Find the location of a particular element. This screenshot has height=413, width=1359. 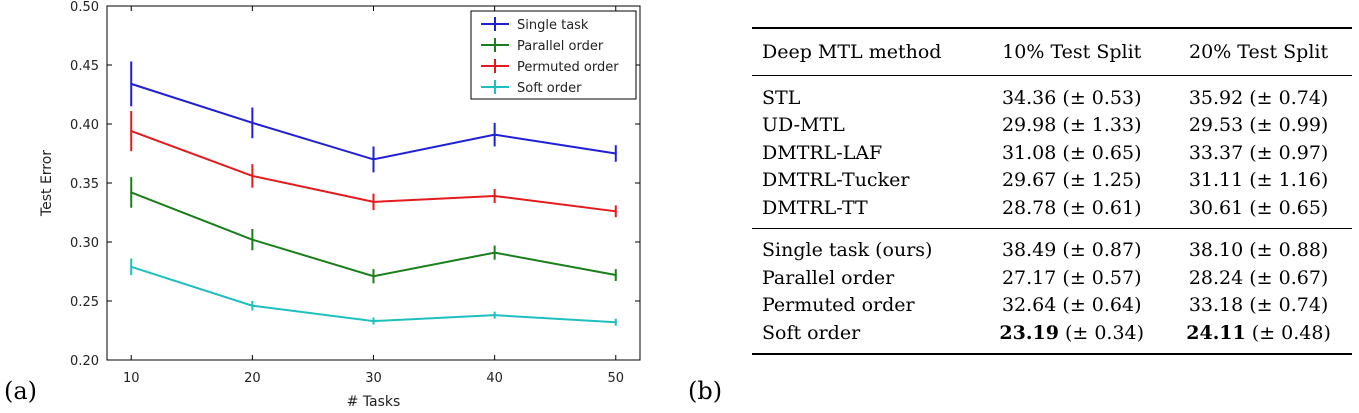

split10-cell: 38.49 (± 0.87) is located at coordinates (1071, 250).